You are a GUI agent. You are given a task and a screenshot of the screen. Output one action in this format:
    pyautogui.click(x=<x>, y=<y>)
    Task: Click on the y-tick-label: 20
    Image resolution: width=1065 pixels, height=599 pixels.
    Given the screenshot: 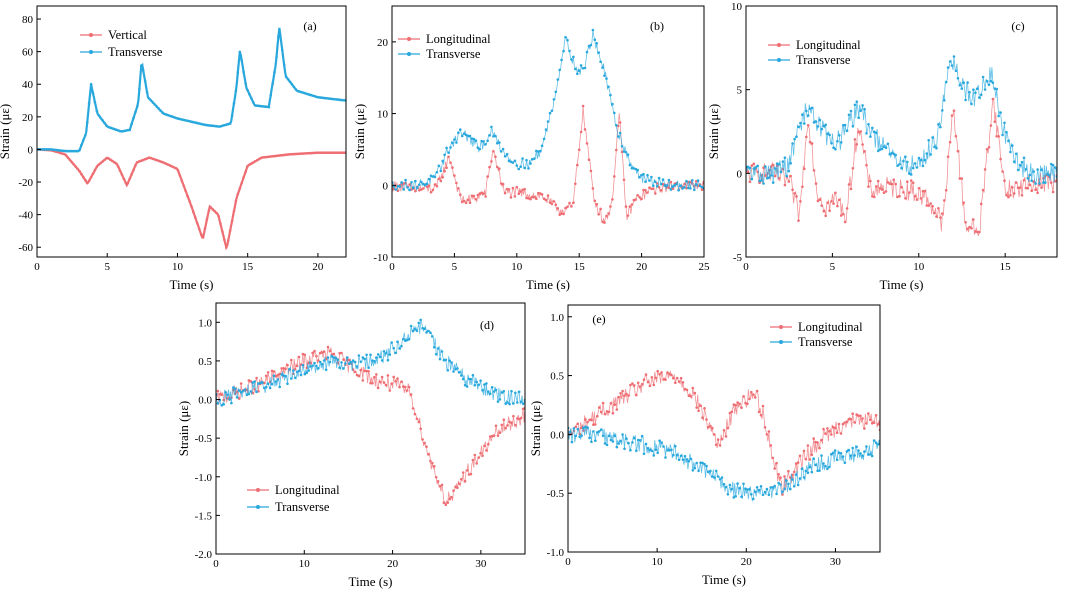 What is the action you would take?
    pyautogui.click(x=383, y=43)
    